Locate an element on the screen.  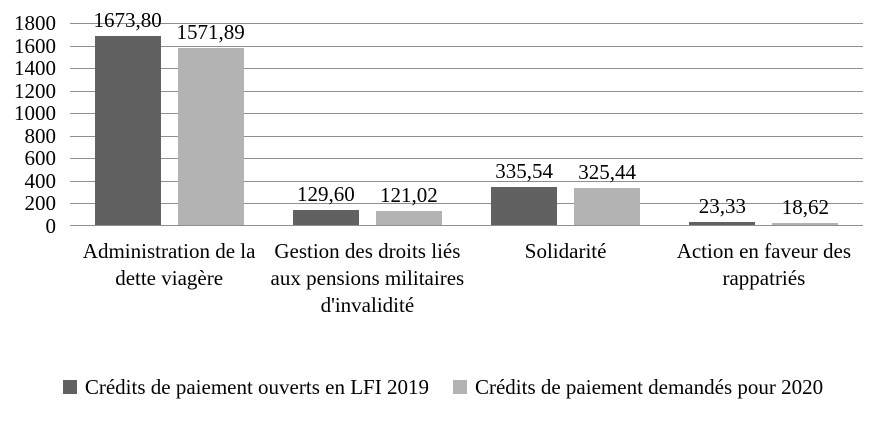
bar-value-label: 1673,80 is located at coordinates (127, 20).